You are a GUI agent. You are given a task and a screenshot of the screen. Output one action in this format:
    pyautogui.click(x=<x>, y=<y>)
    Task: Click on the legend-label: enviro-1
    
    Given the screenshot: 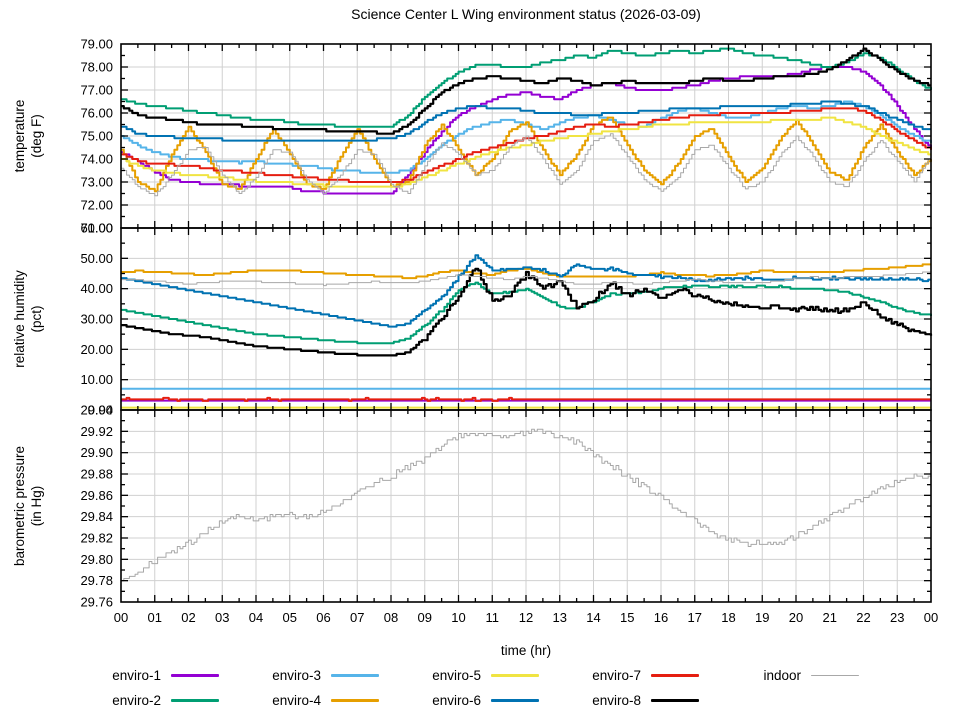 What is the action you would take?
    pyautogui.click(x=136, y=675)
    